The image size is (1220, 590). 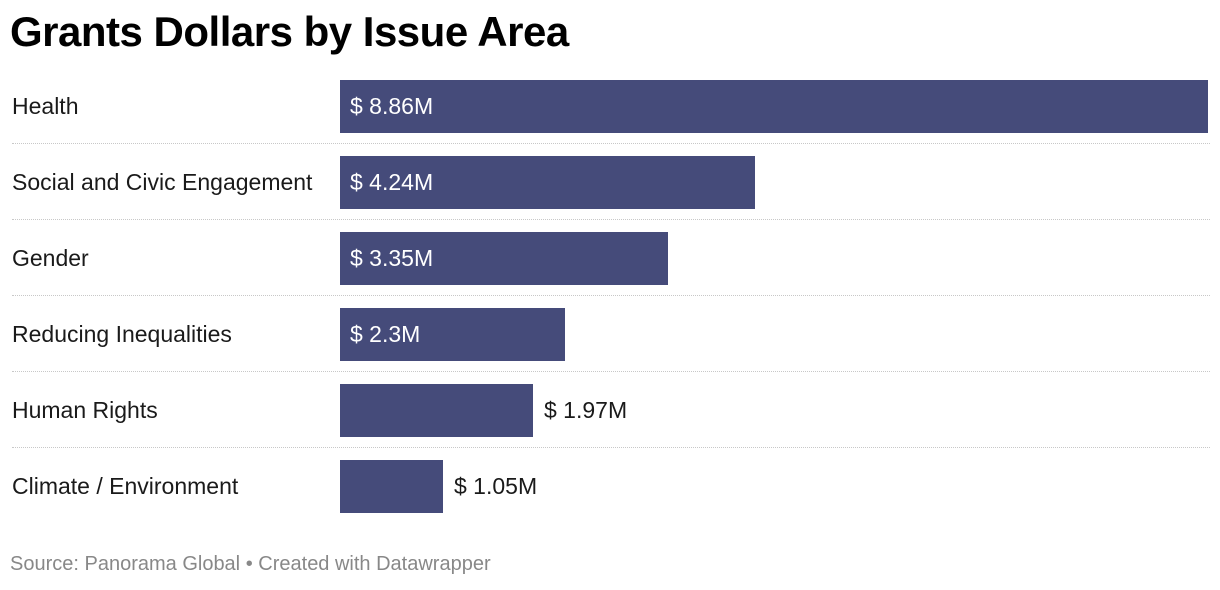 What do you see at coordinates (496, 486) in the screenshot?
I see `bar-value-label: $ 1.05M` at bounding box center [496, 486].